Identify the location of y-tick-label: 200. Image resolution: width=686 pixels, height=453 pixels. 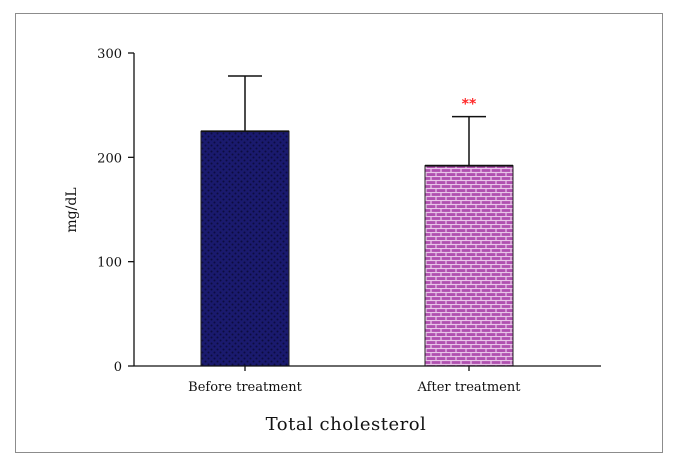
(109, 158).